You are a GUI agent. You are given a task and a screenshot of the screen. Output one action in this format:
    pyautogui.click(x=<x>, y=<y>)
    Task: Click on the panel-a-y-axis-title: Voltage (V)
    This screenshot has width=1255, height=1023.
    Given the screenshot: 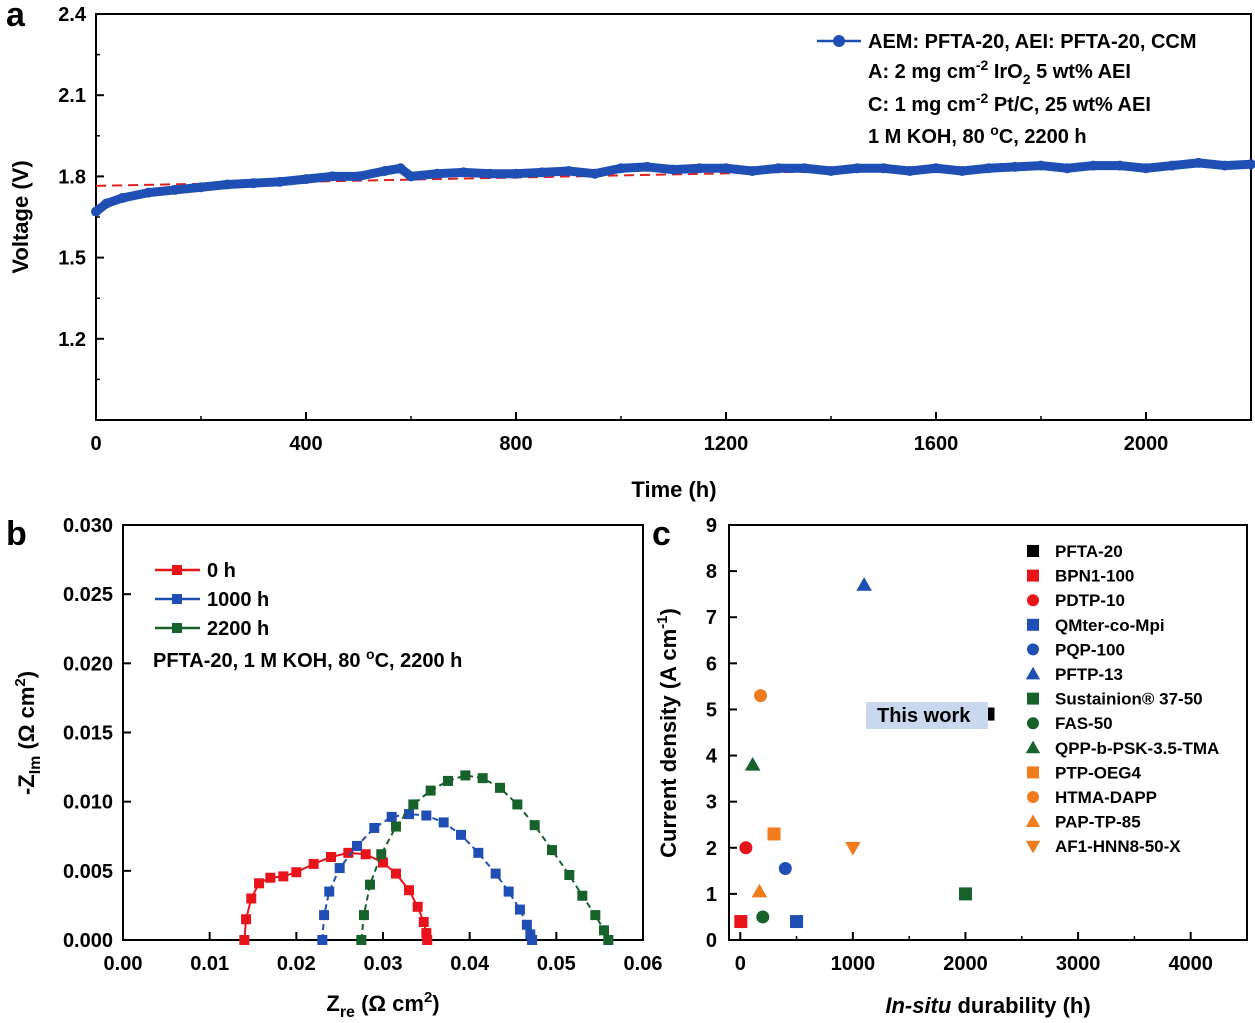 What is the action you would take?
    pyautogui.click(x=20, y=216)
    